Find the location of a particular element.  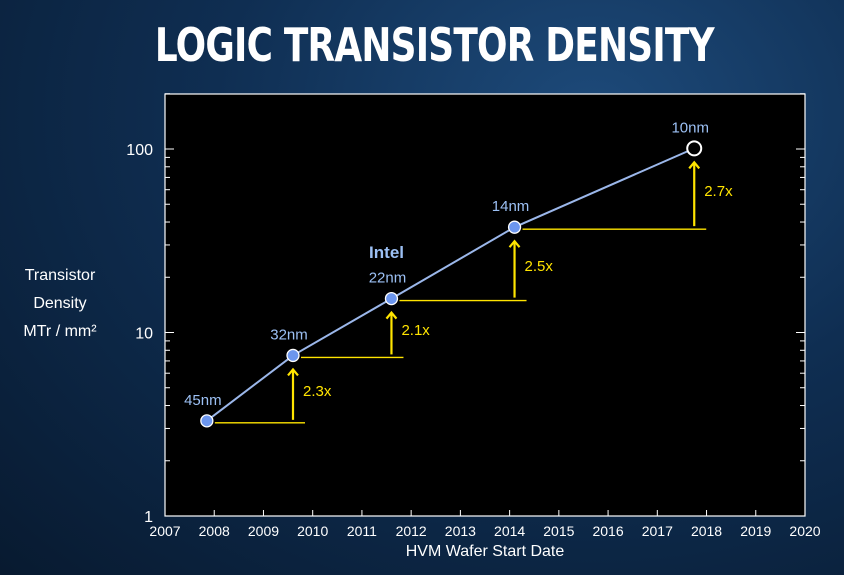

x-tick-label: 2016 is located at coordinates (607, 531).